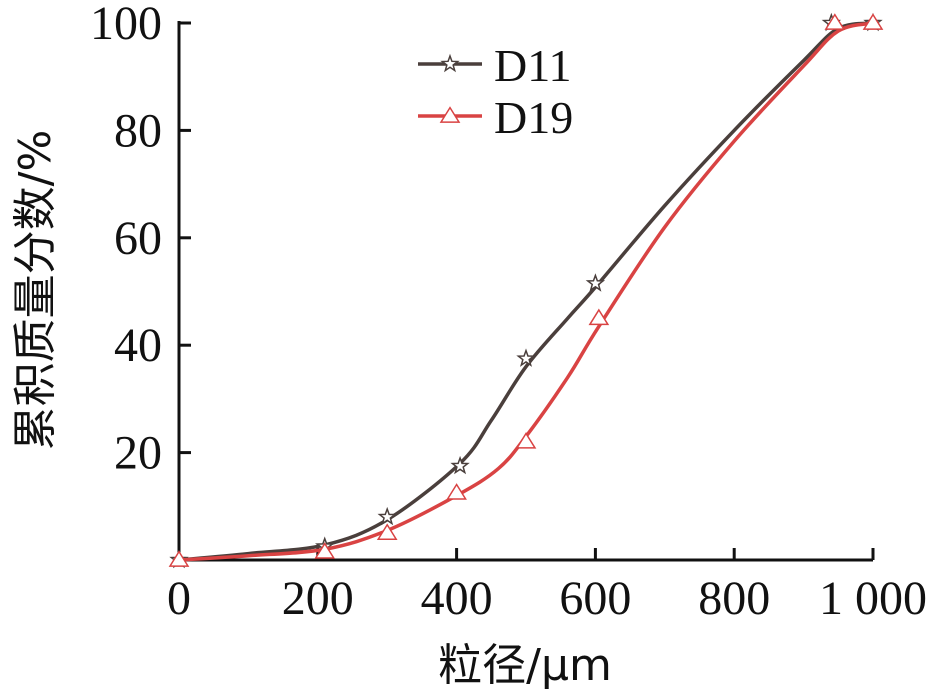 This screenshot has width=941, height=695. Describe the element at coordinates (126, 25) in the screenshot. I see `y-tick-label: 100` at that location.